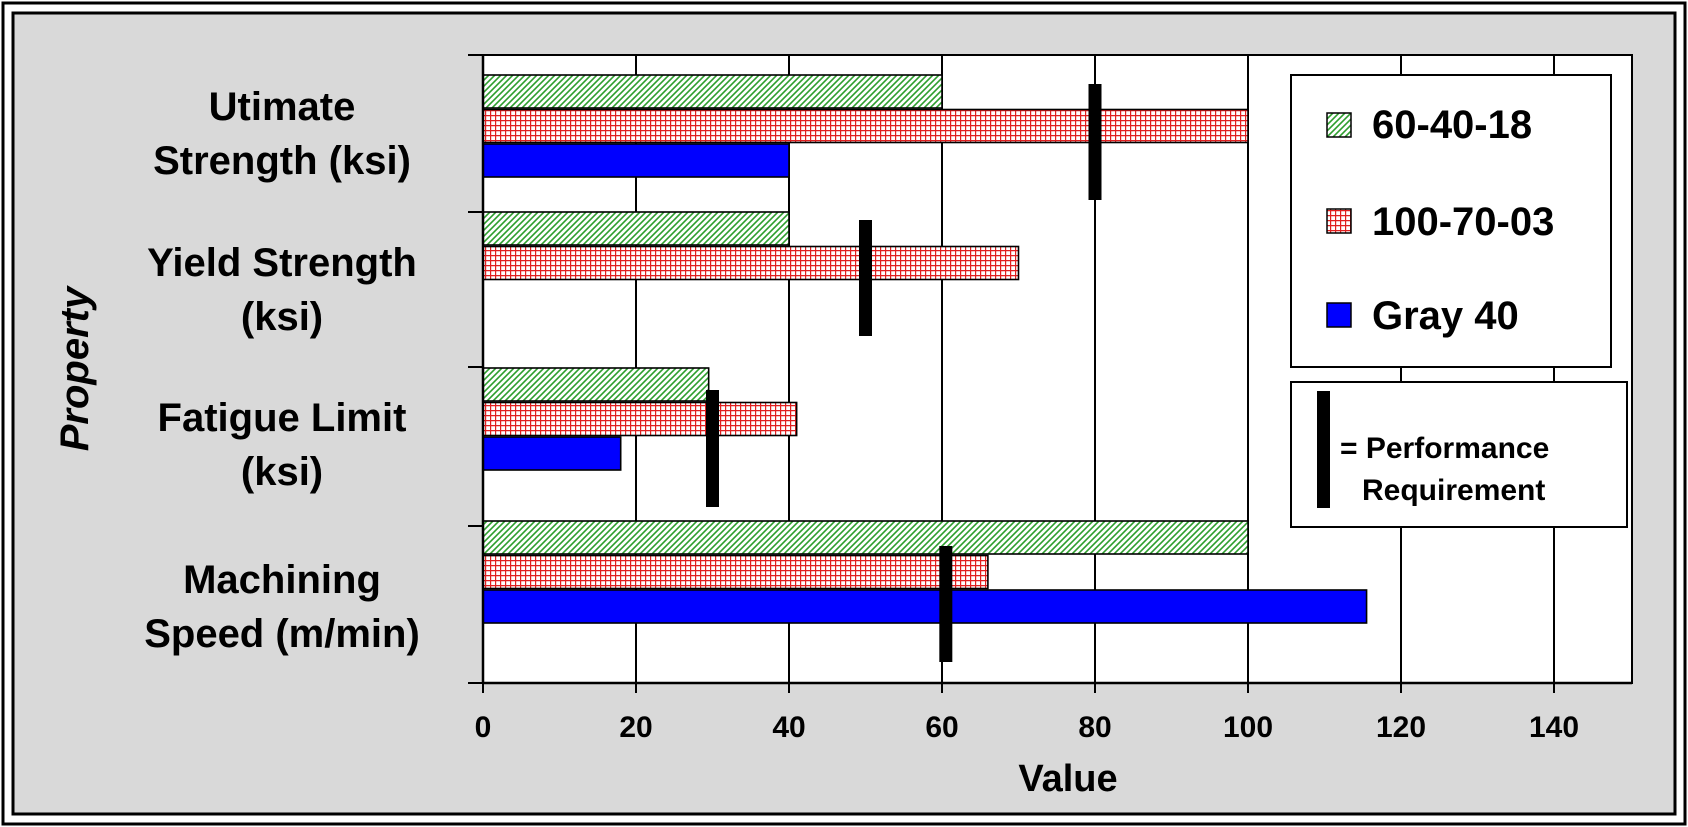 The height and width of the screenshot is (827, 1688). What do you see at coordinates (635, 727) in the screenshot?
I see `x-tick-label-20: 20` at bounding box center [635, 727].